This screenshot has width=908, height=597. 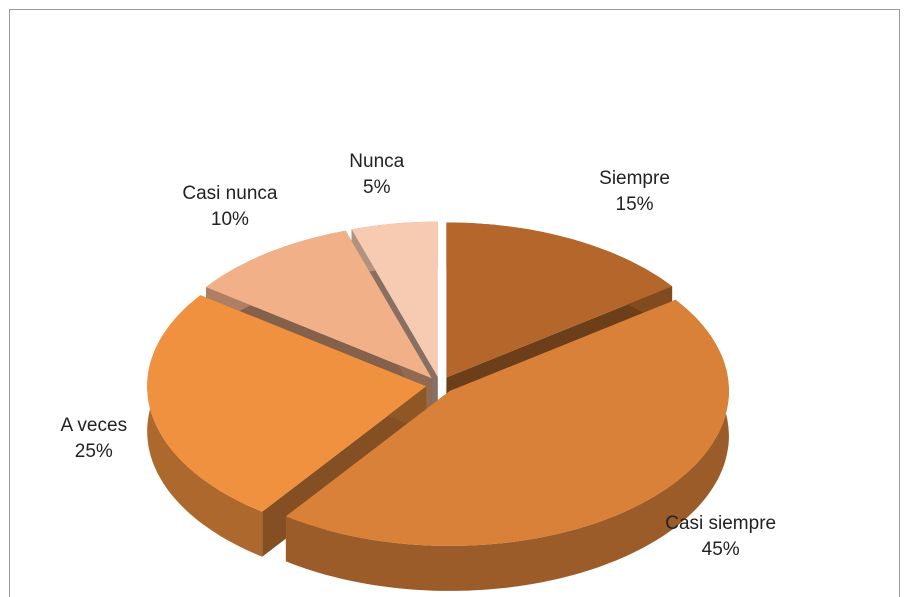 I want to click on data-label: 15%, so click(x=635, y=204).